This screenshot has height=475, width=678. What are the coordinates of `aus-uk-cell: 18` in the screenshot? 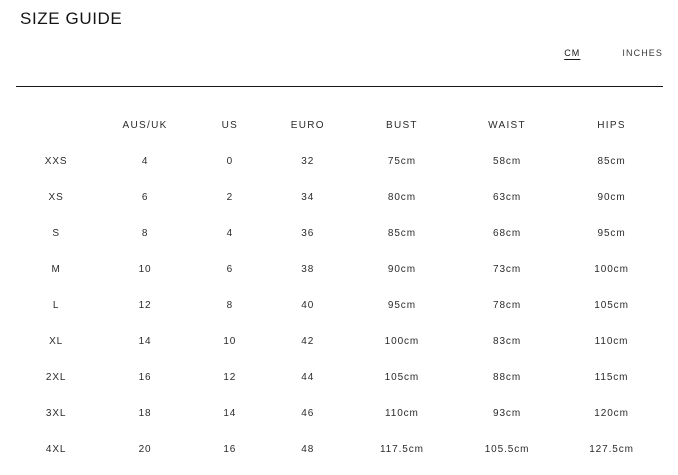 It's located at (145, 413).